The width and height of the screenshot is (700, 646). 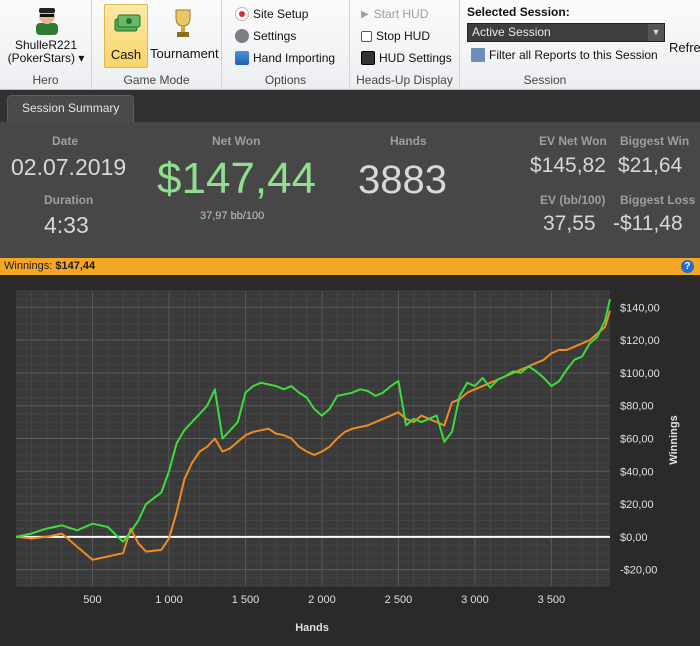 I want to click on hero-group: ShulleR221 (PokerStars) ▾ Hero, so click(x=46, y=45).